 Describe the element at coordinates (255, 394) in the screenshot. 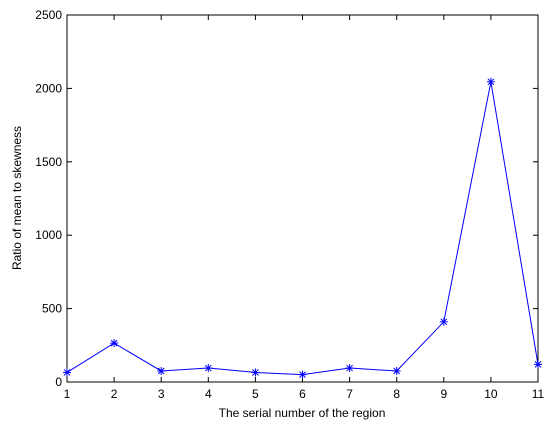

I see `x-tick-label: 5` at that location.